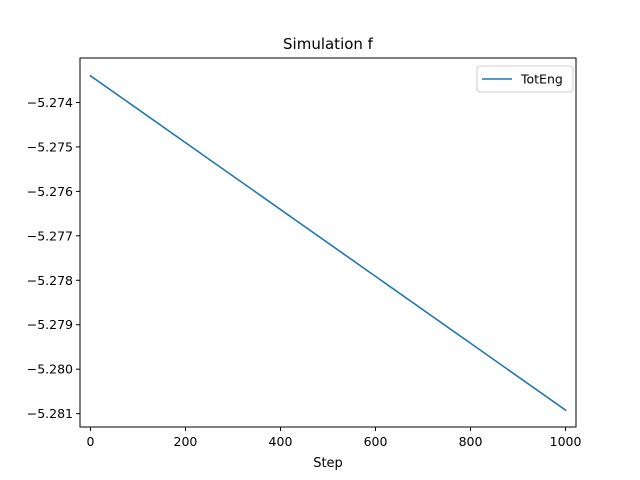 The height and width of the screenshot is (480, 640). Describe the element at coordinates (50, 280) in the screenshot. I see `y-tick-label: −5.278` at that location.